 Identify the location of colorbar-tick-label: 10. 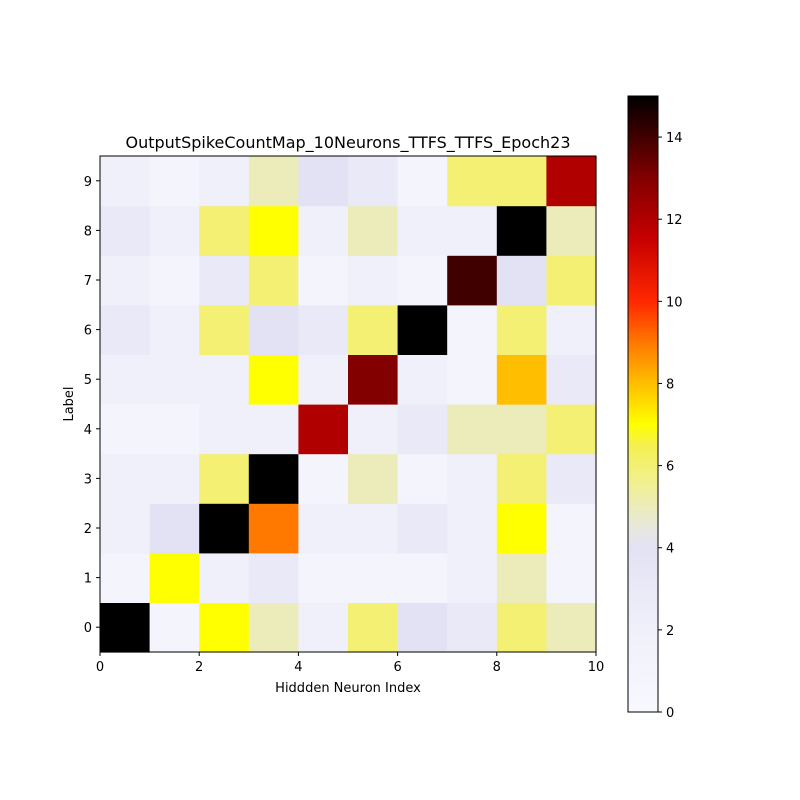
(674, 302).